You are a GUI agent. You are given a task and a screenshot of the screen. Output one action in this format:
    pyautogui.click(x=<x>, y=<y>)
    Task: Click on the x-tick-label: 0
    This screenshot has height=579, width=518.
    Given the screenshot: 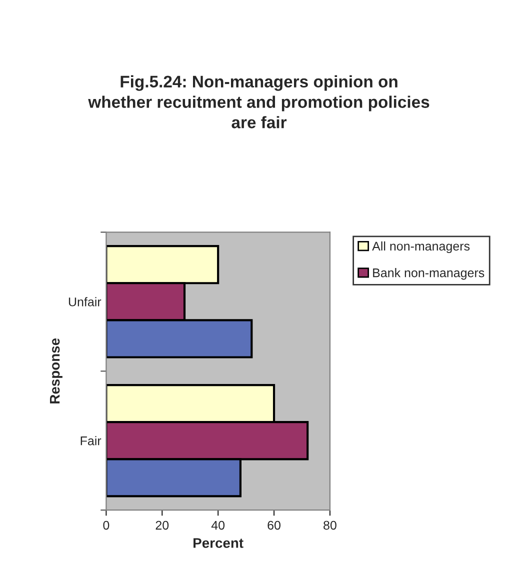 What is the action you would take?
    pyautogui.click(x=106, y=525)
    